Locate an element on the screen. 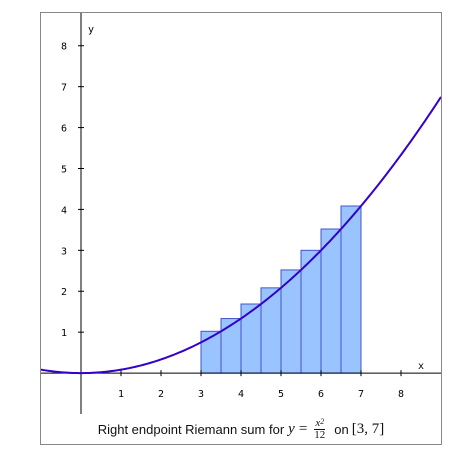  x-tick-label-8: 8 is located at coordinates (401, 394).